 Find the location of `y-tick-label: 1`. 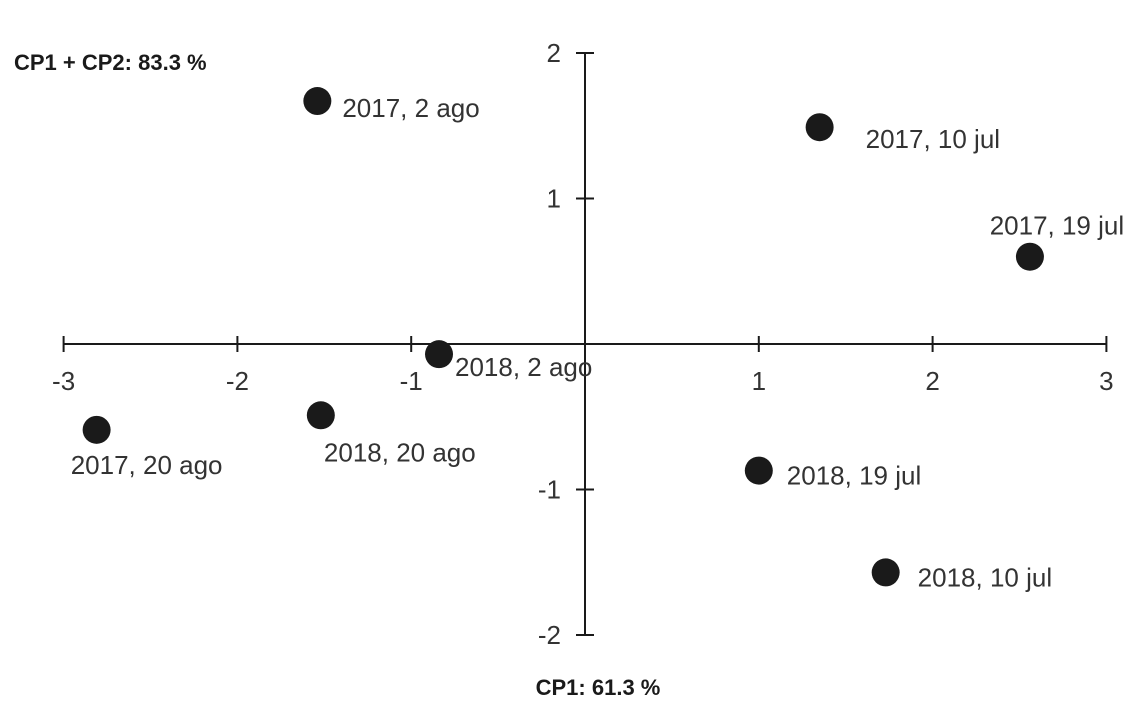

y-tick-label: 1 is located at coordinates (554, 199).